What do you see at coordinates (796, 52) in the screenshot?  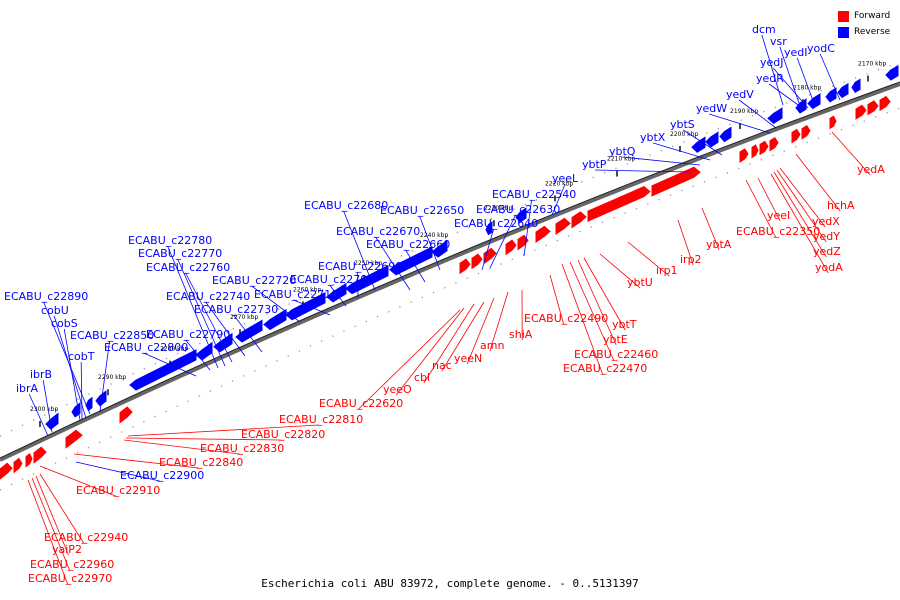 I see `gene-label: yedI` at bounding box center [796, 52].